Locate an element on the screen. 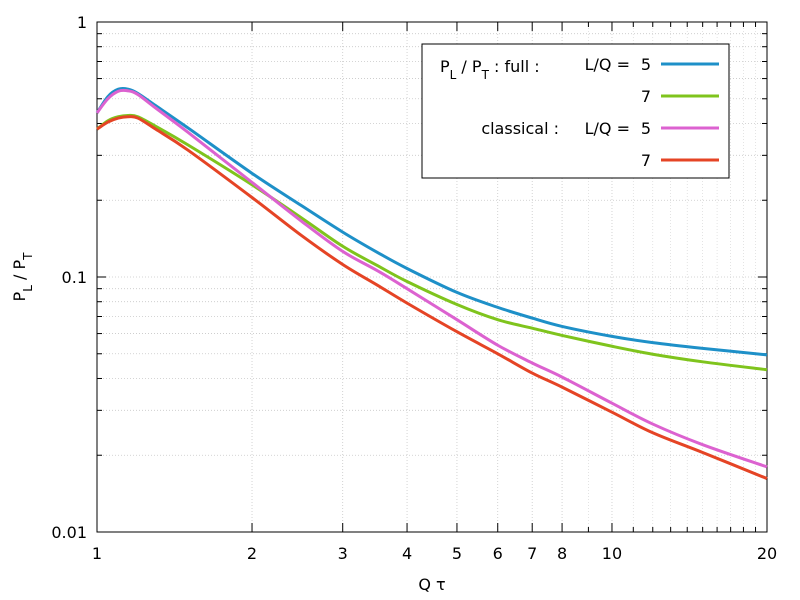  x-axis-label: Q τ is located at coordinates (431, 584).